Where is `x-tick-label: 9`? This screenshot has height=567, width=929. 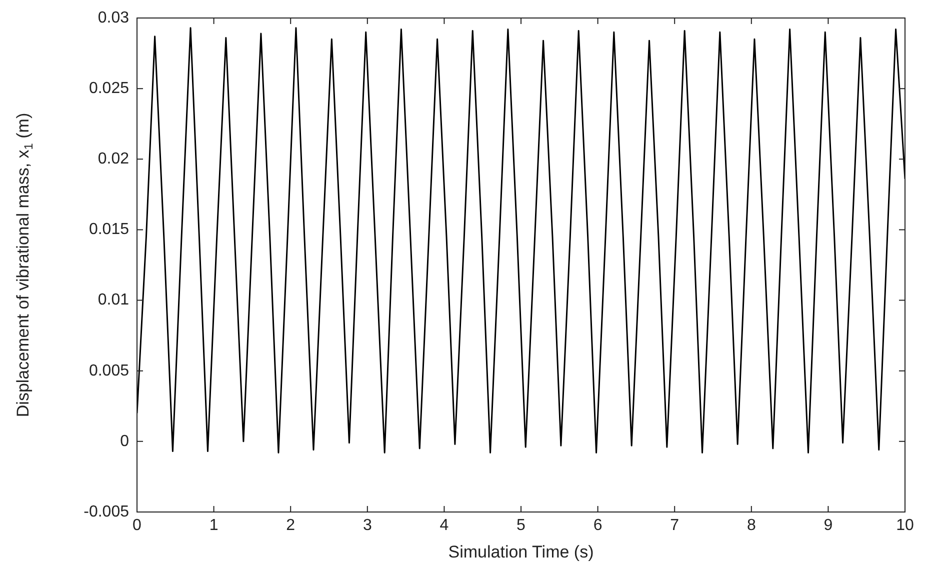 x-tick-label: 9 is located at coordinates (828, 525).